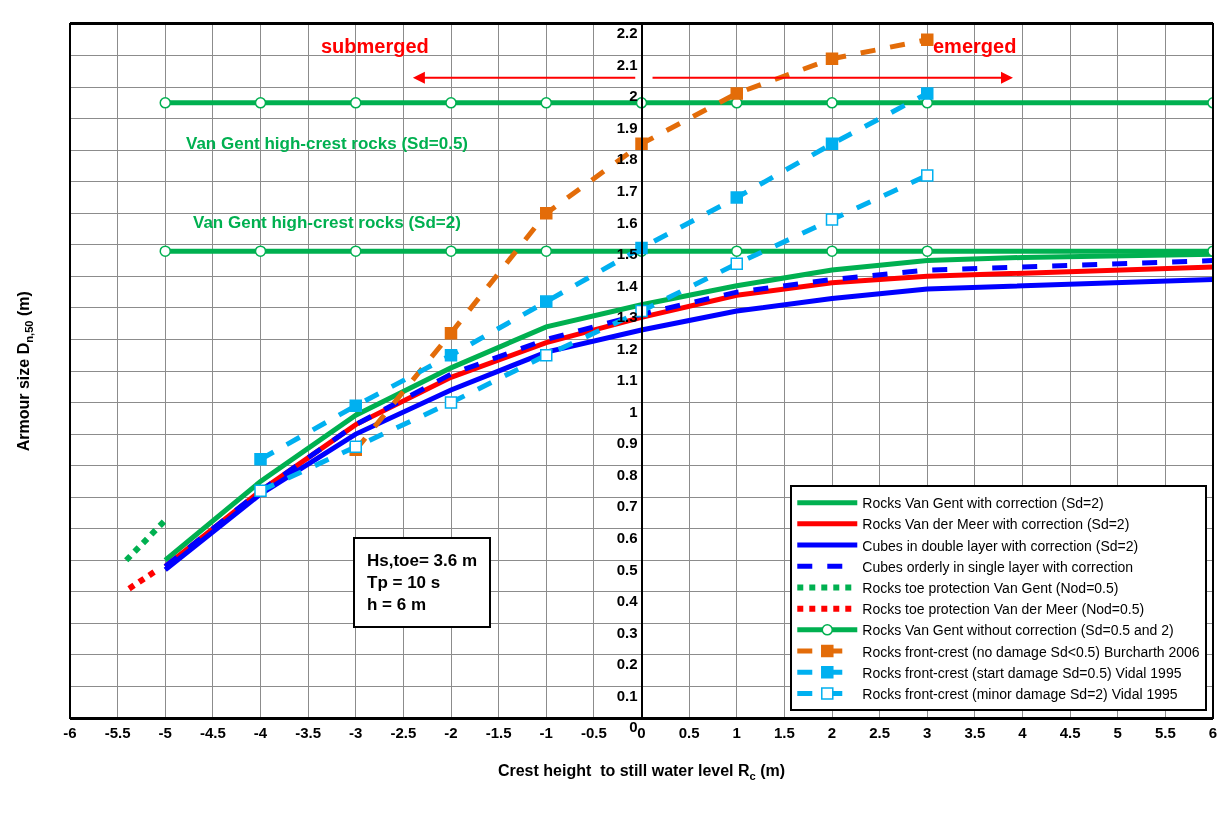 The image size is (1229, 813). Describe the element at coordinates (422, 583) in the screenshot. I see `annotation: Hs,toe= 3.6 m Tp = 10 s h = 6 m` at that location.